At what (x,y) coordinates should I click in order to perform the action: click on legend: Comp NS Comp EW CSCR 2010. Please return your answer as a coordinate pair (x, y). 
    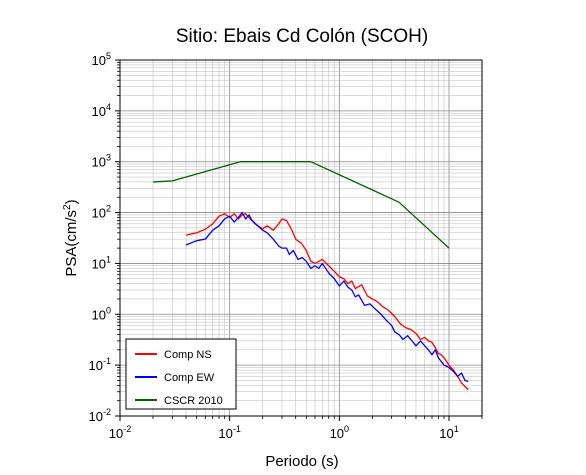
    Looking at the image, I should click on (181, 374).